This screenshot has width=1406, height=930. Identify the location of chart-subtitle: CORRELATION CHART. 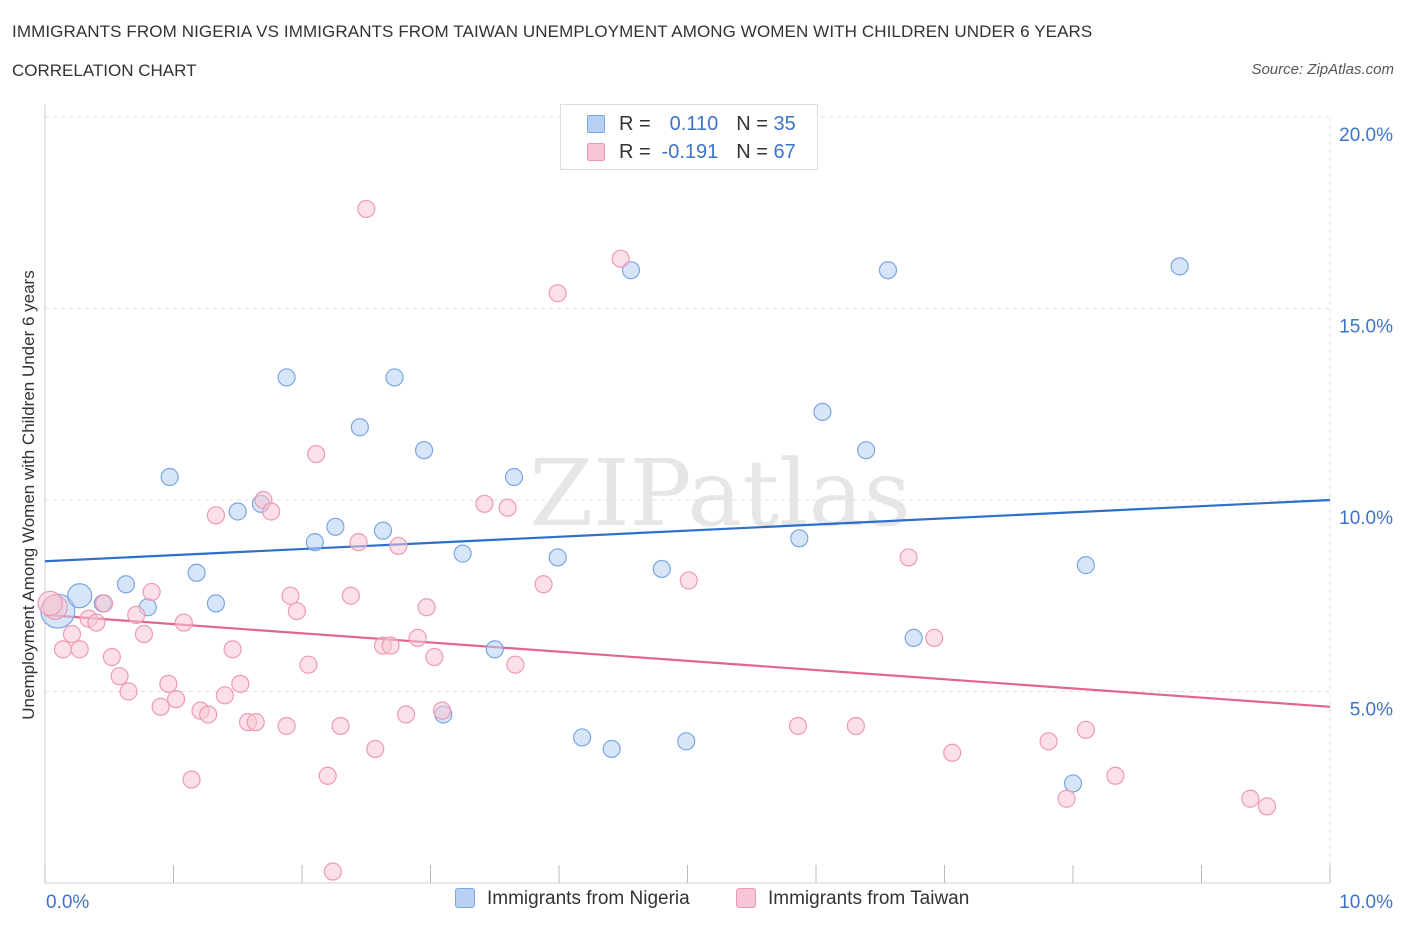
(104, 70).